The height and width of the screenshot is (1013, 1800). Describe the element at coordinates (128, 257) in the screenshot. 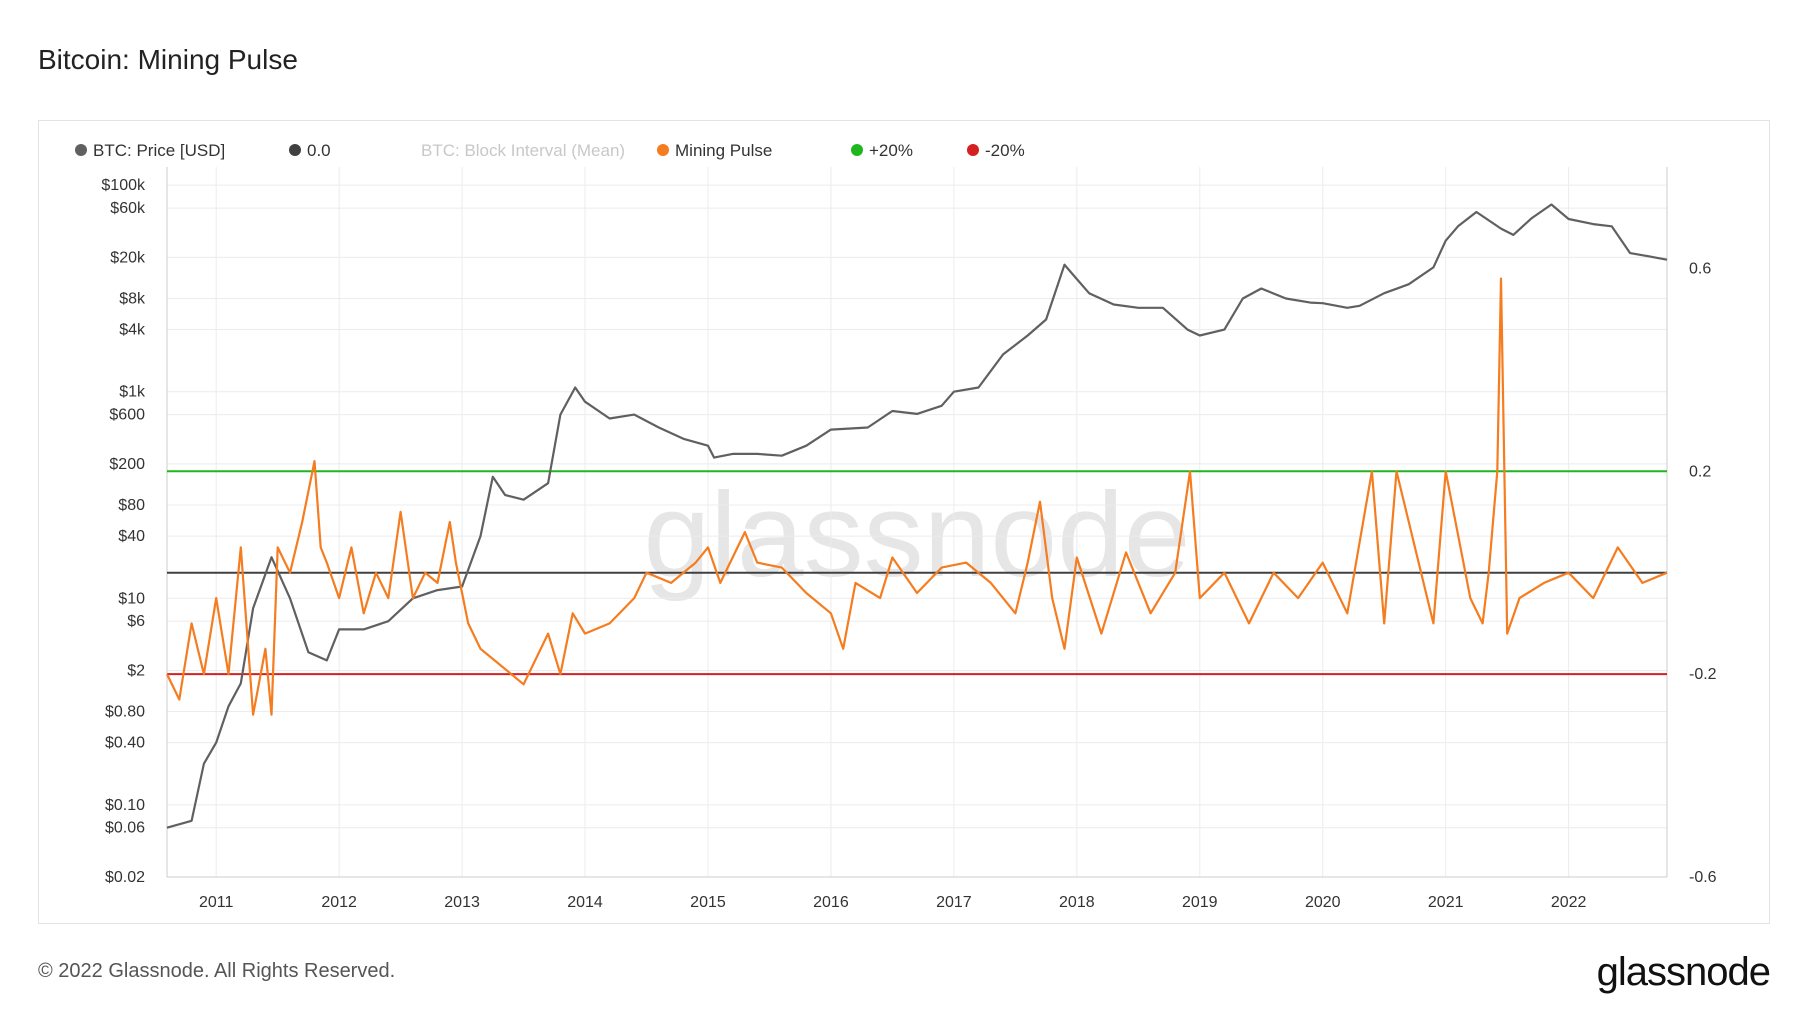

I see `y-left-tick-label: $20k` at that location.